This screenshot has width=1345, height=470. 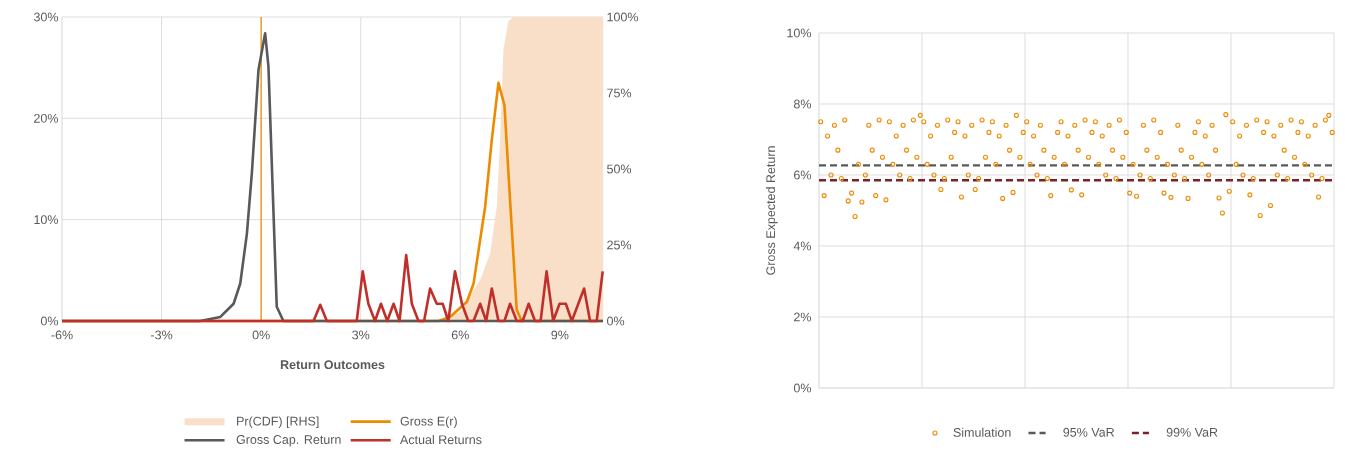 What do you see at coordinates (46, 118) in the screenshot?
I see `y-tick-label: 20%` at bounding box center [46, 118].